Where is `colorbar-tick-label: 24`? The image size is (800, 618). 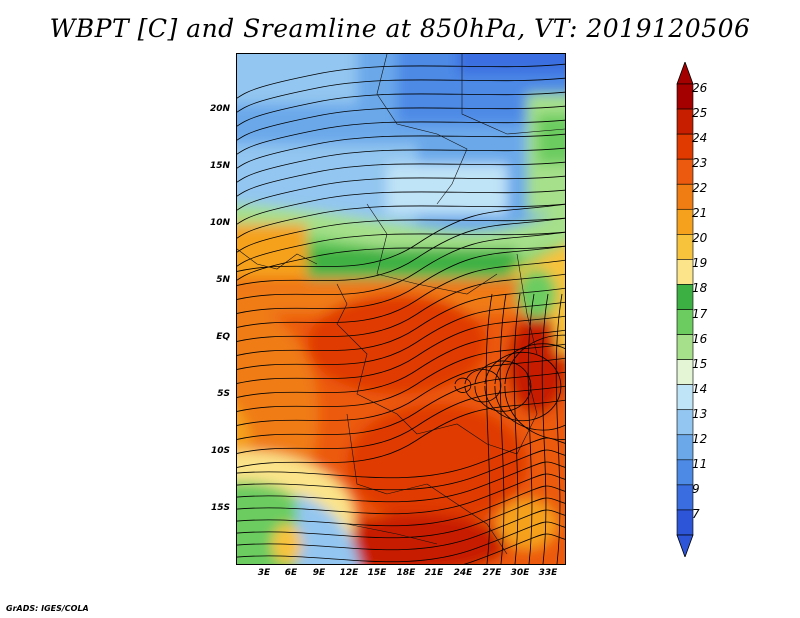
colorbar-tick-label: 24 is located at coordinates (700, 138).